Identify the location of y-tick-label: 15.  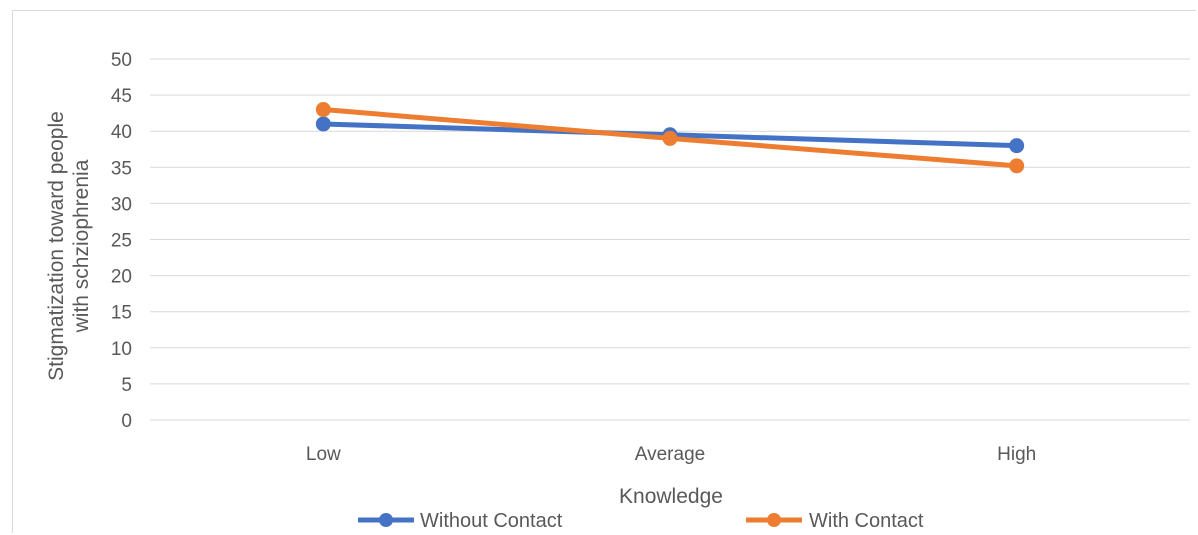
(121, 313).